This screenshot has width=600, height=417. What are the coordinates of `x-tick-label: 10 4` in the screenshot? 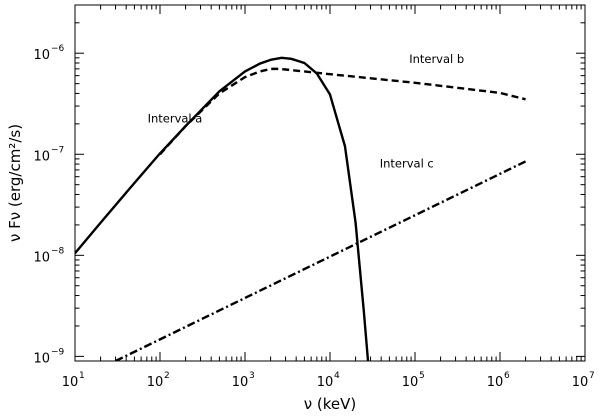 It's located at (328, 380).